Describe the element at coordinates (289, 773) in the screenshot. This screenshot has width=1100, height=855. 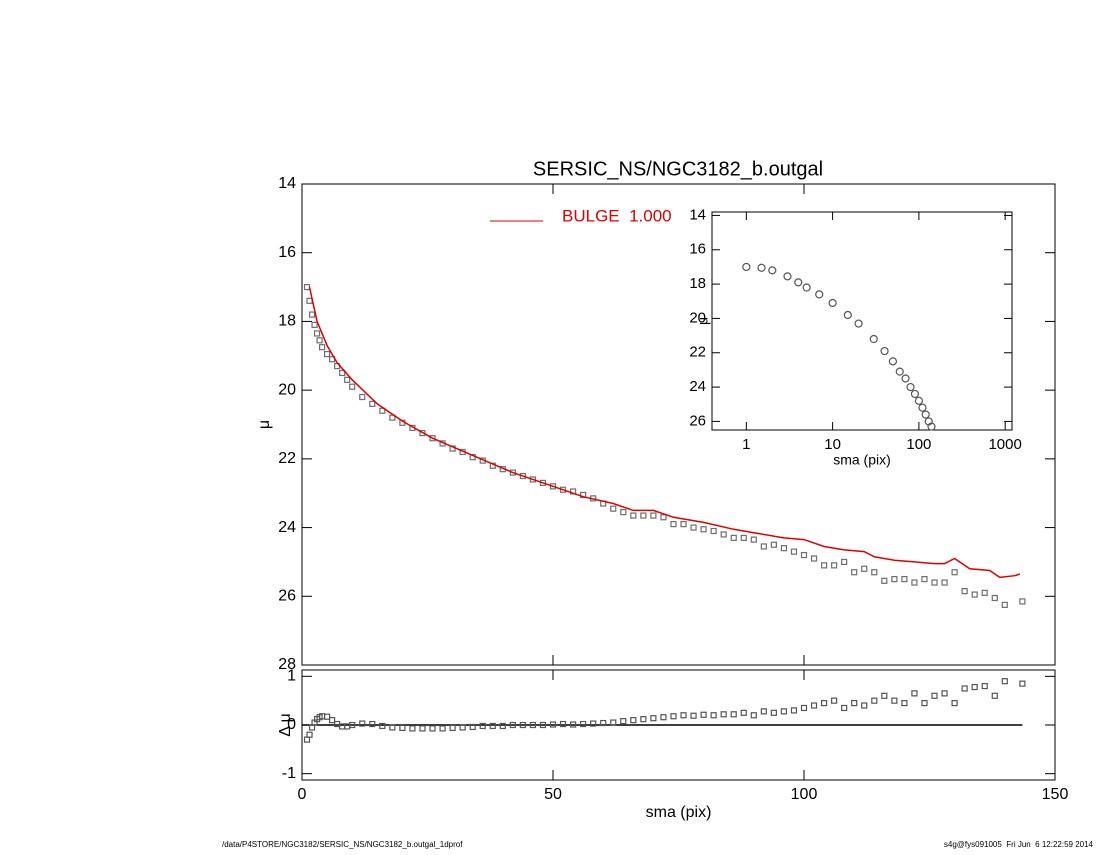
I see `y-tick-label: -1` at that location.